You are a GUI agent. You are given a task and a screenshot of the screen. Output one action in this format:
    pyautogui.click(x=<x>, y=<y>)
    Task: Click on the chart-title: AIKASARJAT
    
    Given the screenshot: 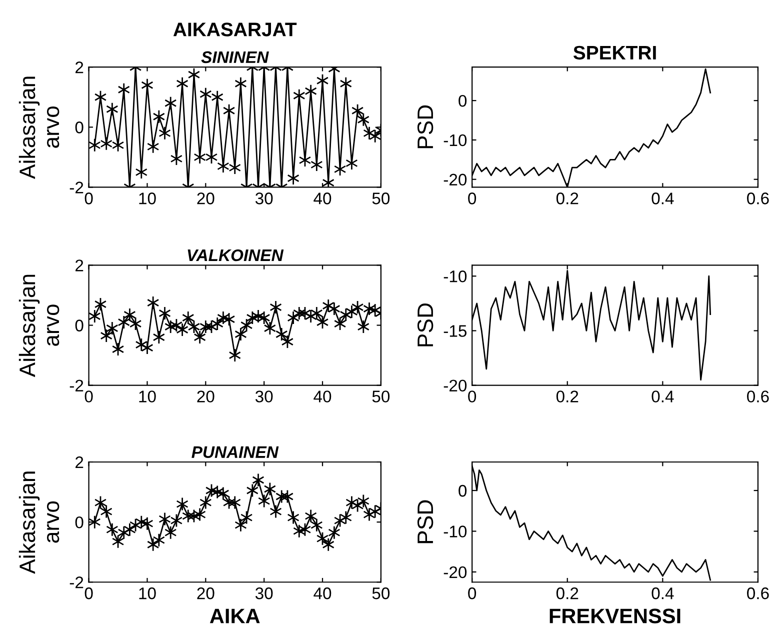 What is the action you would take?
    pyautogui.click(x=235, y=29)
    